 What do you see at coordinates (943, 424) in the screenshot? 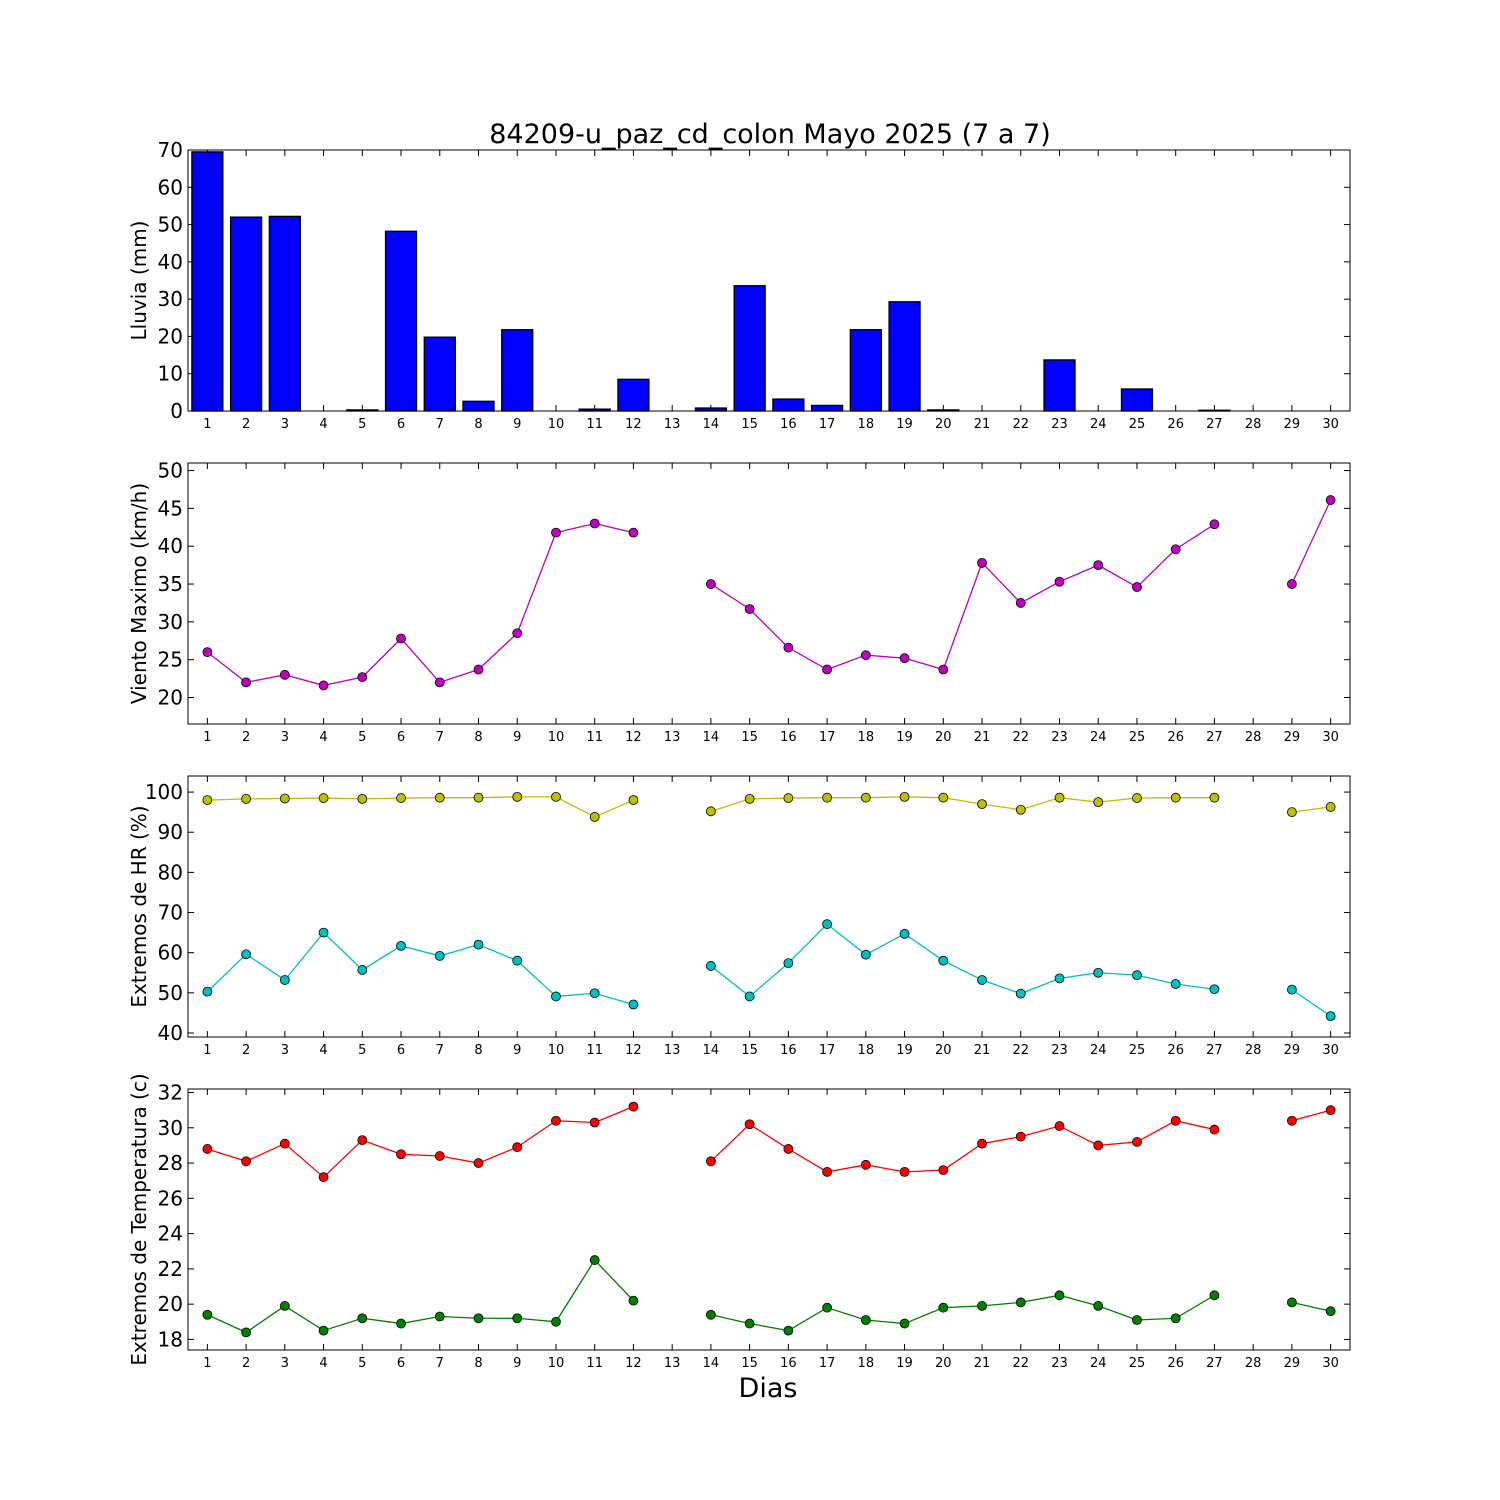
I see `x-tick-label: 20` at bounding box center [943, 424].